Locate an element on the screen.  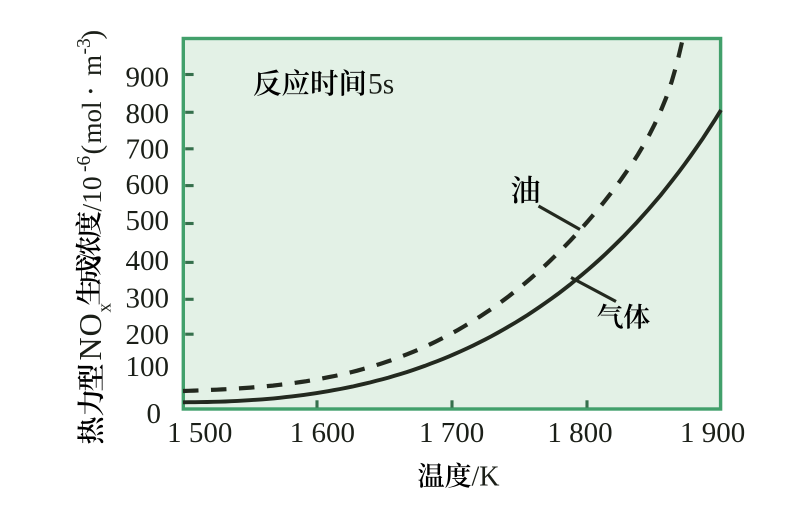
svg-text: 200 is located at coordinates (148, 335).